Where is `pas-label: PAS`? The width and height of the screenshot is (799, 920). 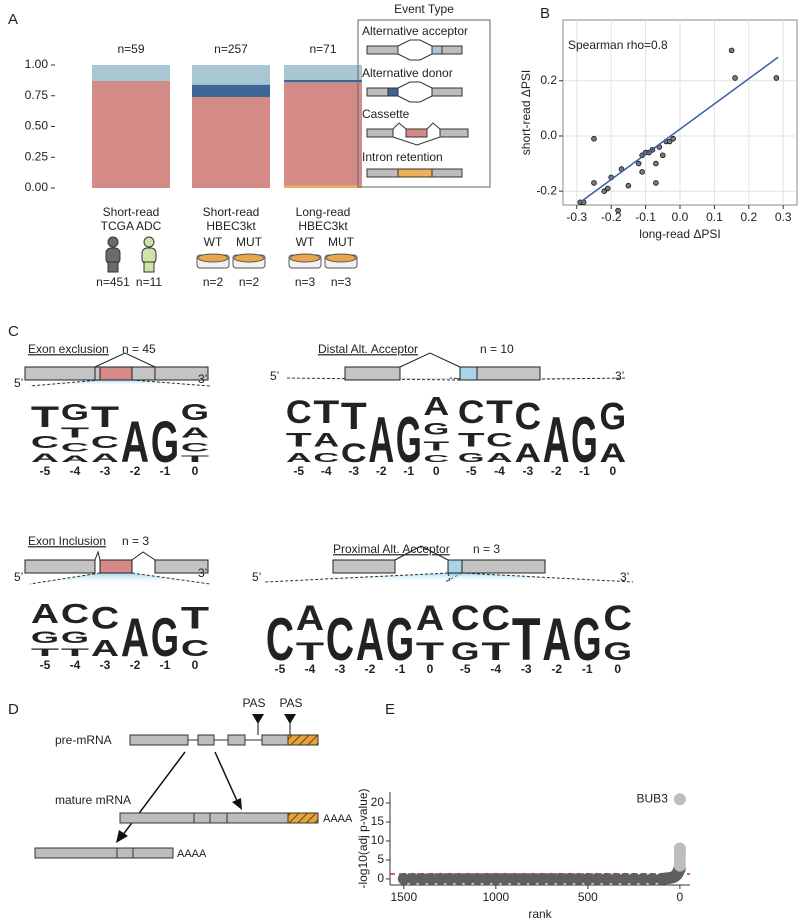 pas-label: PAS is located at coordinates (290, 703).